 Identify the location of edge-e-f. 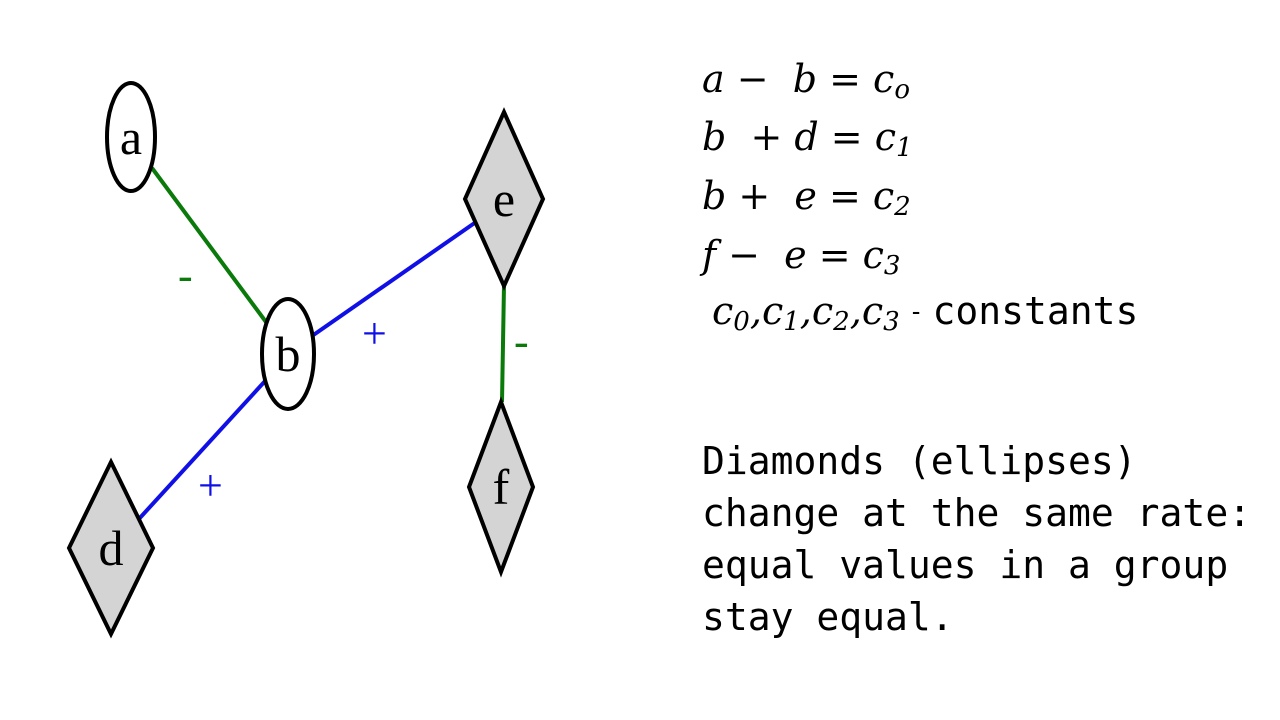
(503, 343).